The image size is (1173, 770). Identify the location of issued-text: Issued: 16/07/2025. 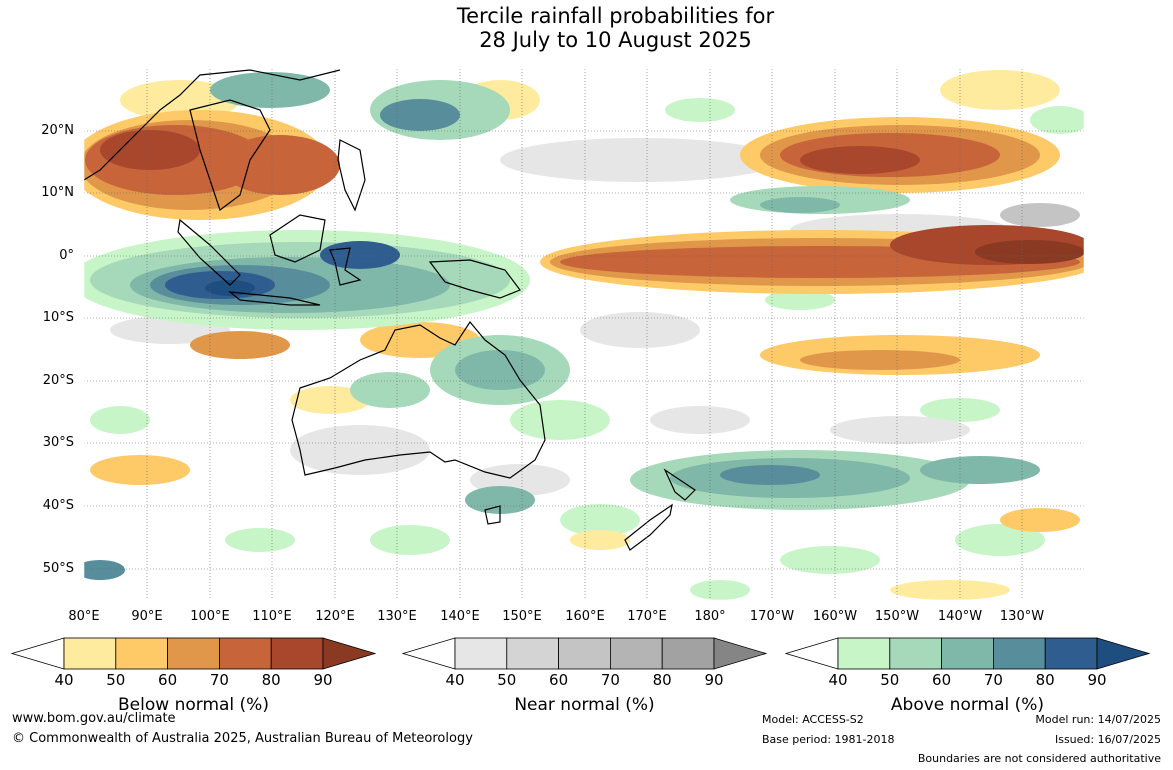
(1107, 739).